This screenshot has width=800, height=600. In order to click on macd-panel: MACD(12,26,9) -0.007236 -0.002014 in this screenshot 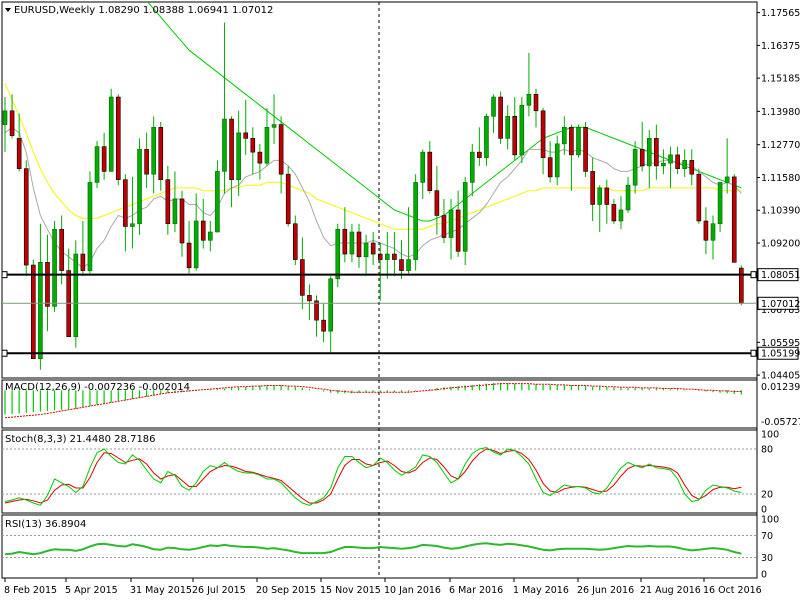, I will do `click(373, 400)`.